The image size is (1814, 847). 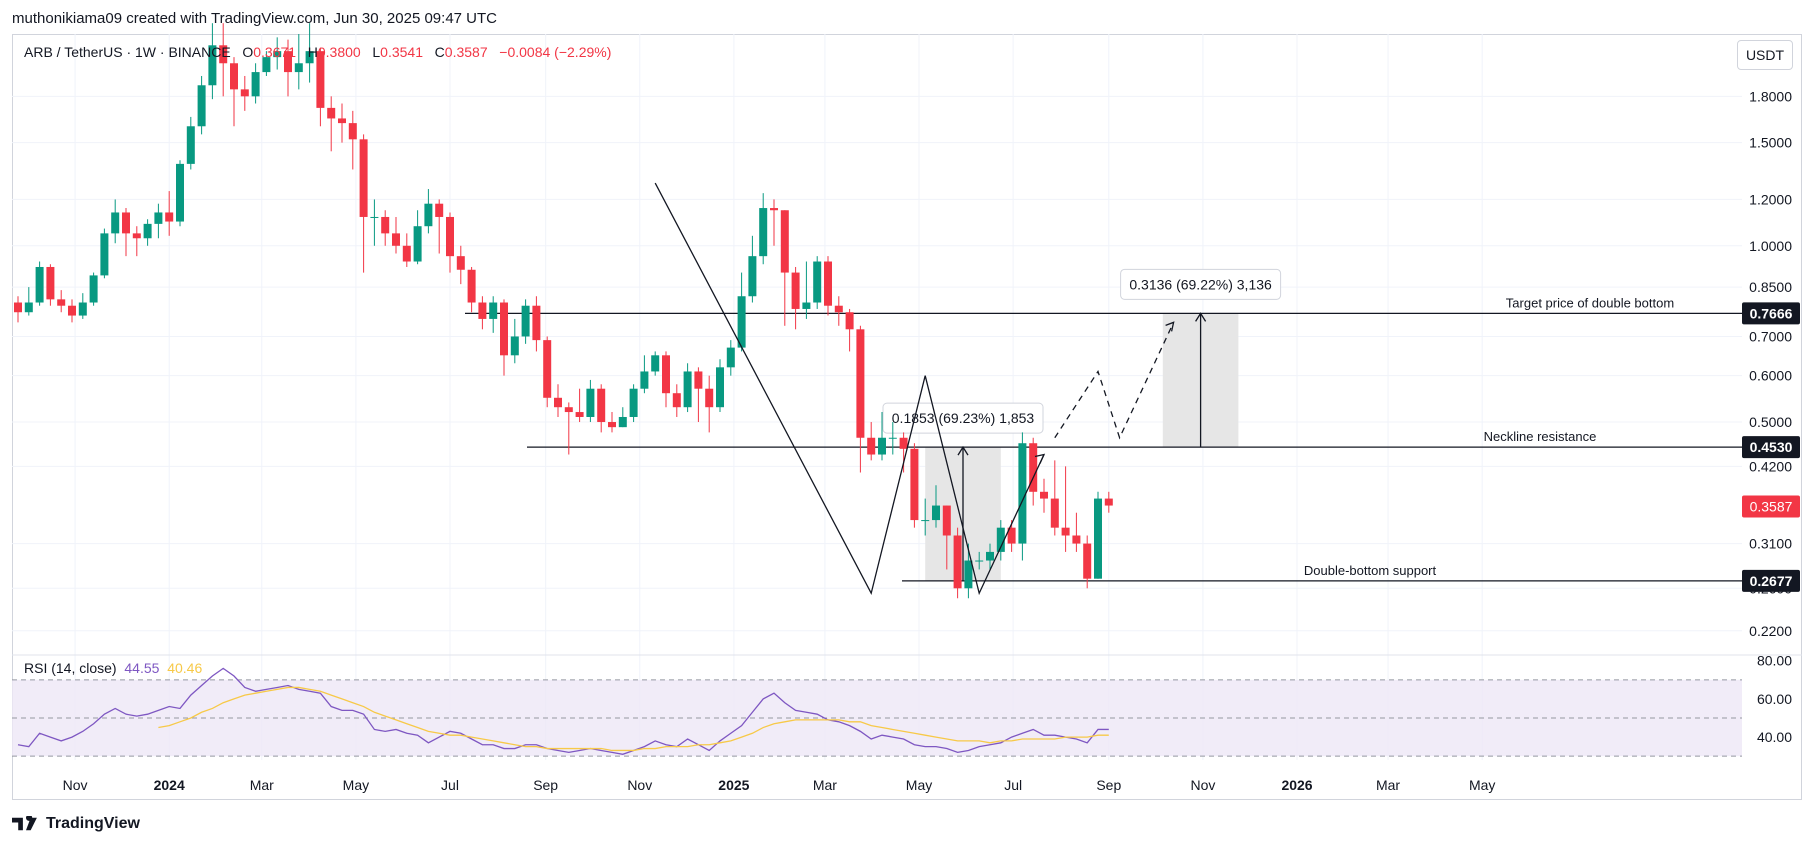 I want to click on price-axis-tick: 0.6000, so click(x=1770, y=376).